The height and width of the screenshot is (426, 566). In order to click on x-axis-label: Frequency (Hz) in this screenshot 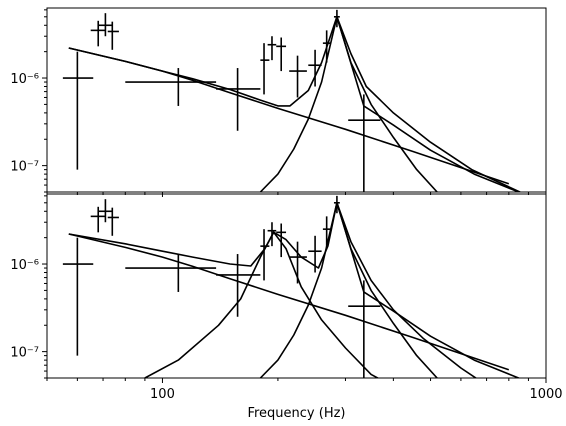, I will do `click(296, 413)`.